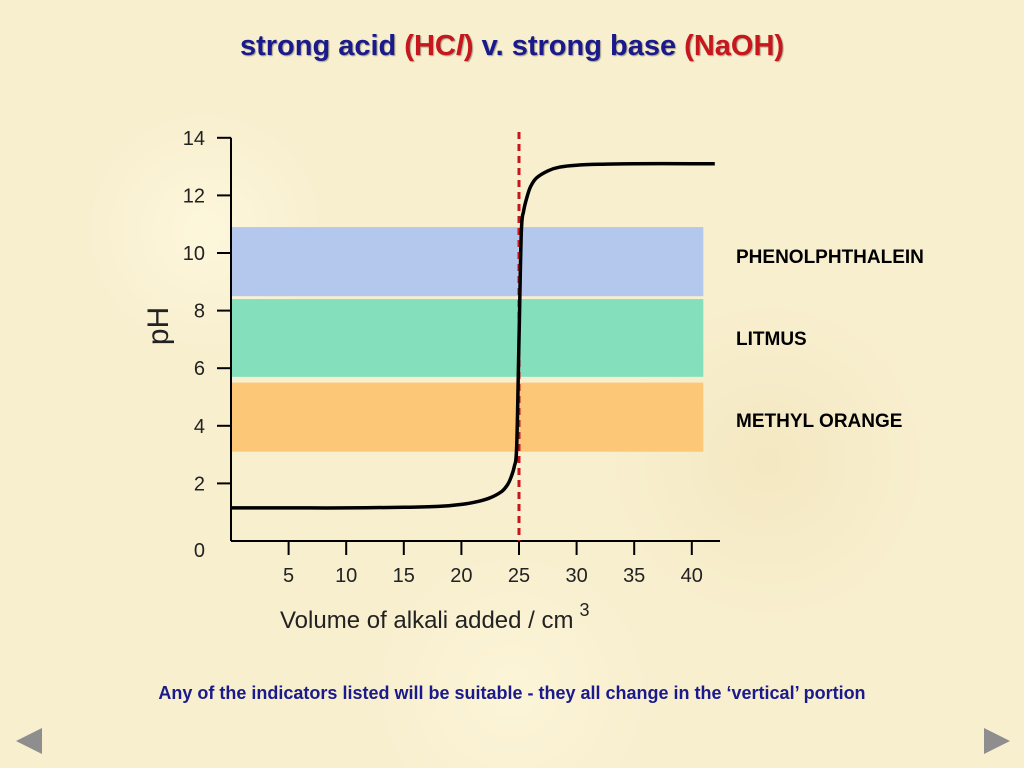 This screenshot has width=1024, height=768. I want to click on y-tick-label: 10, so click(194, 254).